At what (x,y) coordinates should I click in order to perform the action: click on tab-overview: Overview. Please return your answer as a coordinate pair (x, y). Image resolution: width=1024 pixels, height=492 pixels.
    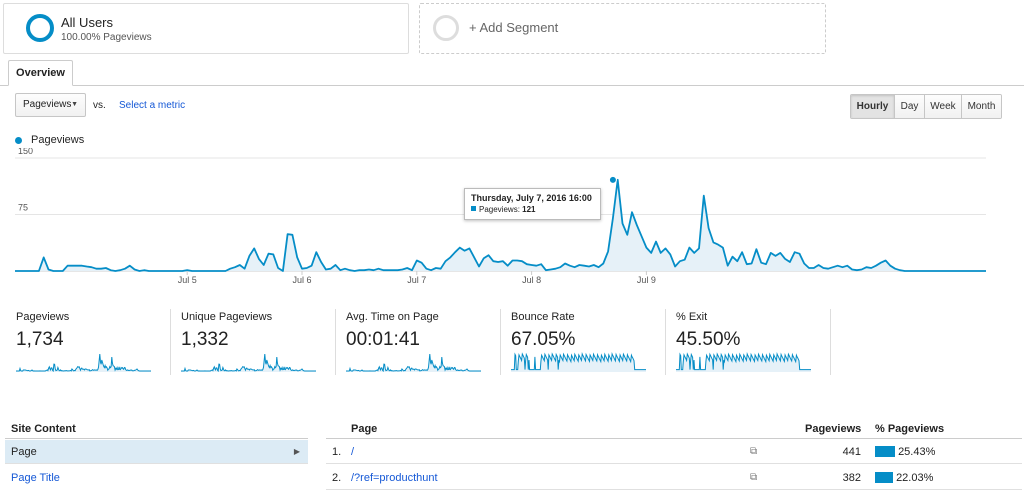
    Looking at the image, I should click on (40, 73).